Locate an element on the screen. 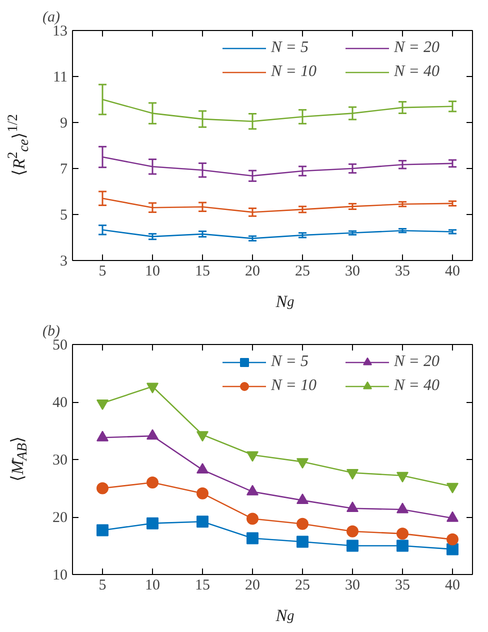  y-tick-label: 40 is located at coordinates (60, 403).